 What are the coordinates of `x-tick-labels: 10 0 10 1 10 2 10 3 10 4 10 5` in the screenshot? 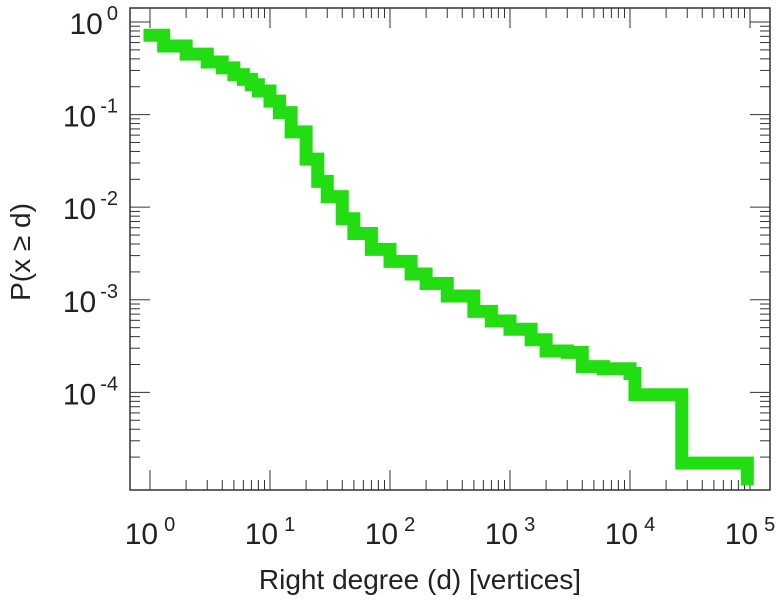 It's located at (450, 532).